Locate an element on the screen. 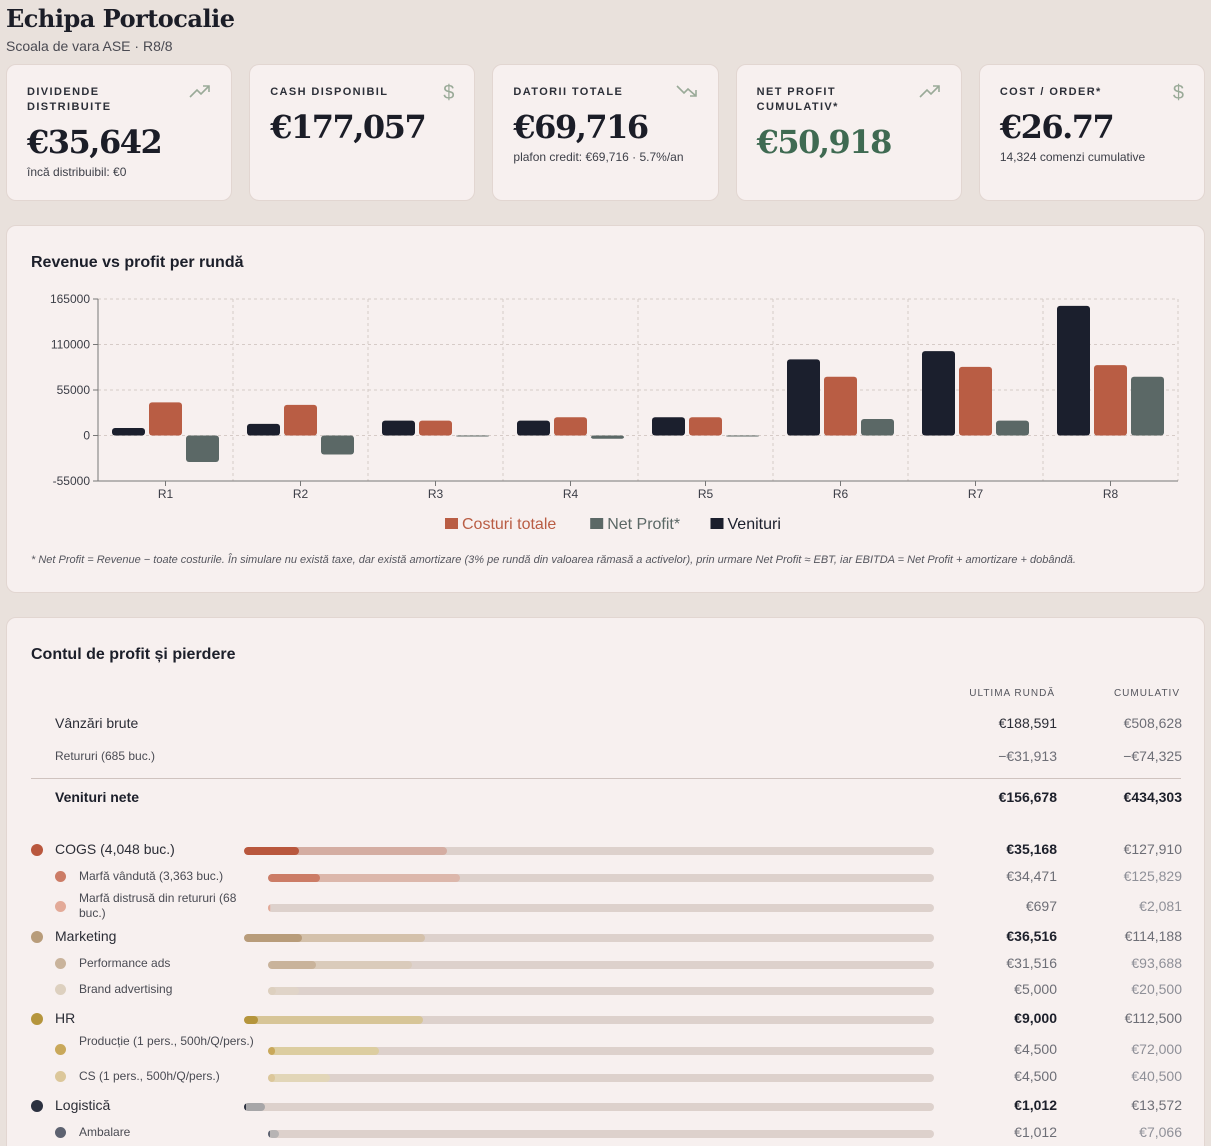 The width and height of the screenshot is (1211, 1146). value-last: €156,678 is located at coordinates (1027, 797).